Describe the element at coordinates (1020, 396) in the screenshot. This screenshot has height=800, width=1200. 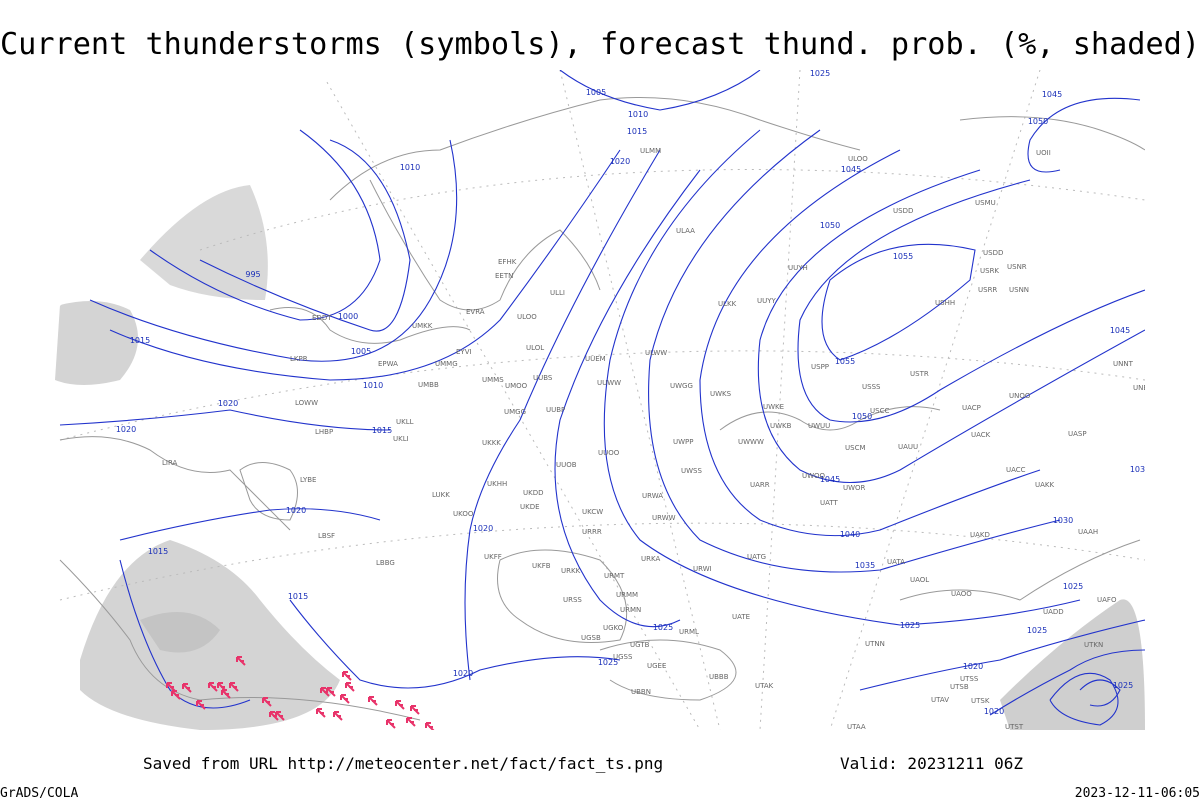
I see `station-label: UNOO` at that location.